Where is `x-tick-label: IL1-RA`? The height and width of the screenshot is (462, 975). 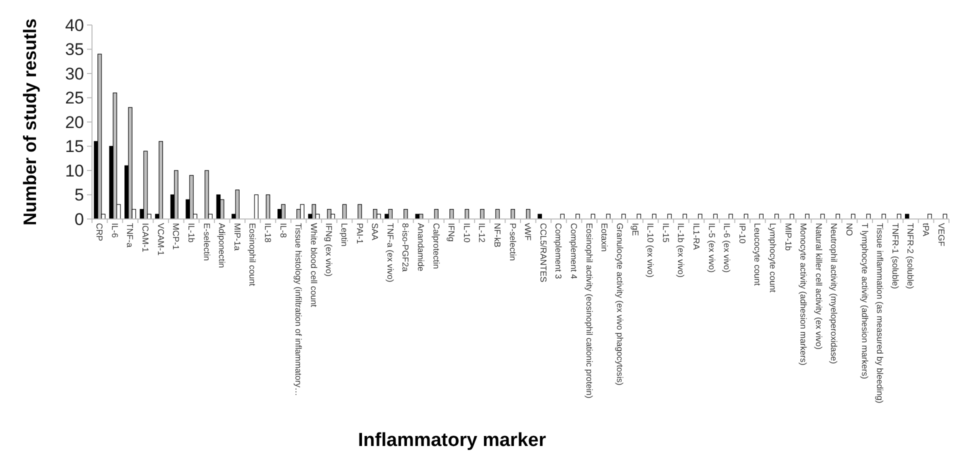 x-tick-label: IL1-RA is located at coordinates (696, 236).